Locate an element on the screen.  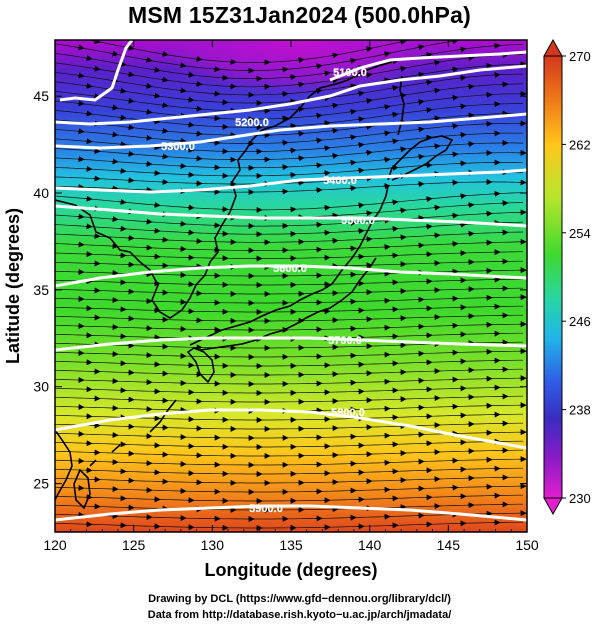
colorbar-tick-label: 262 is located at coordinates (580, 144).